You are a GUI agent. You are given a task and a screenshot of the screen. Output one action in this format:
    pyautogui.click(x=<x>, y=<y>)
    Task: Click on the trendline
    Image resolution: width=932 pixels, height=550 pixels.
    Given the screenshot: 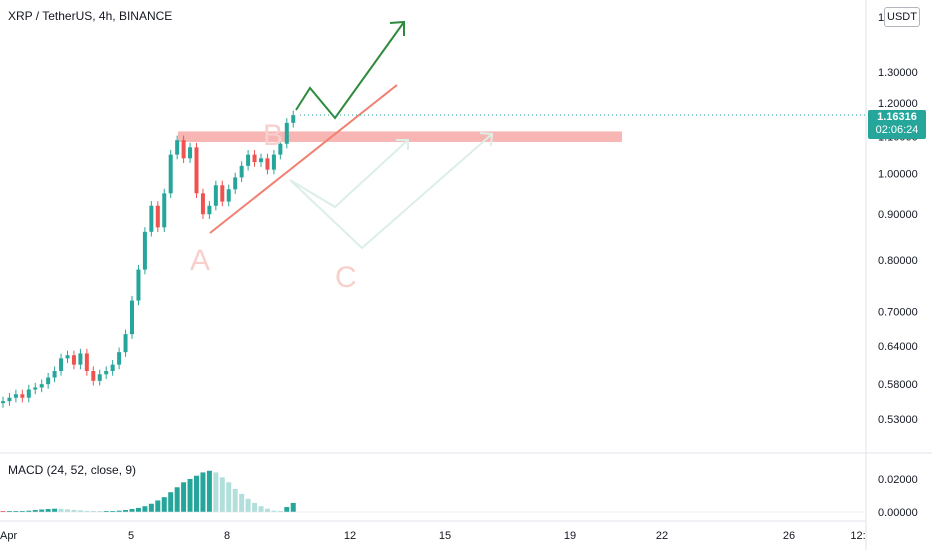 What is the action you would take?
    pyautogui.click(x=303, y=159)
    